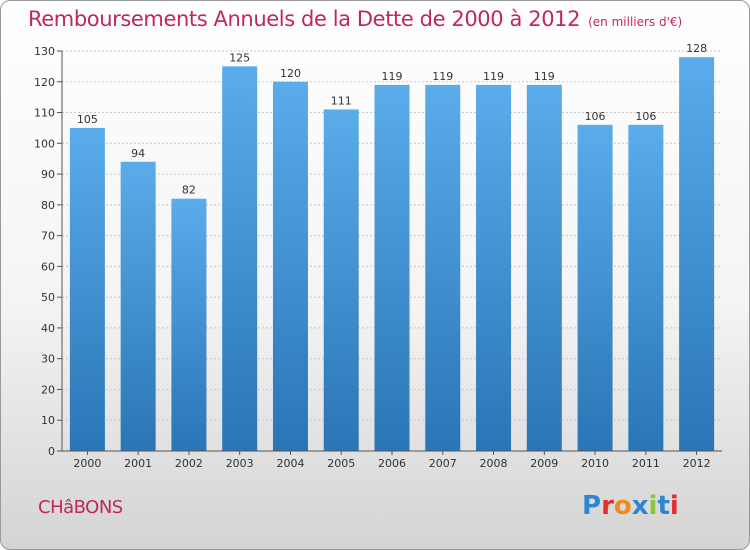  I want to click on y-tick-label: 60, so click(48, 266).